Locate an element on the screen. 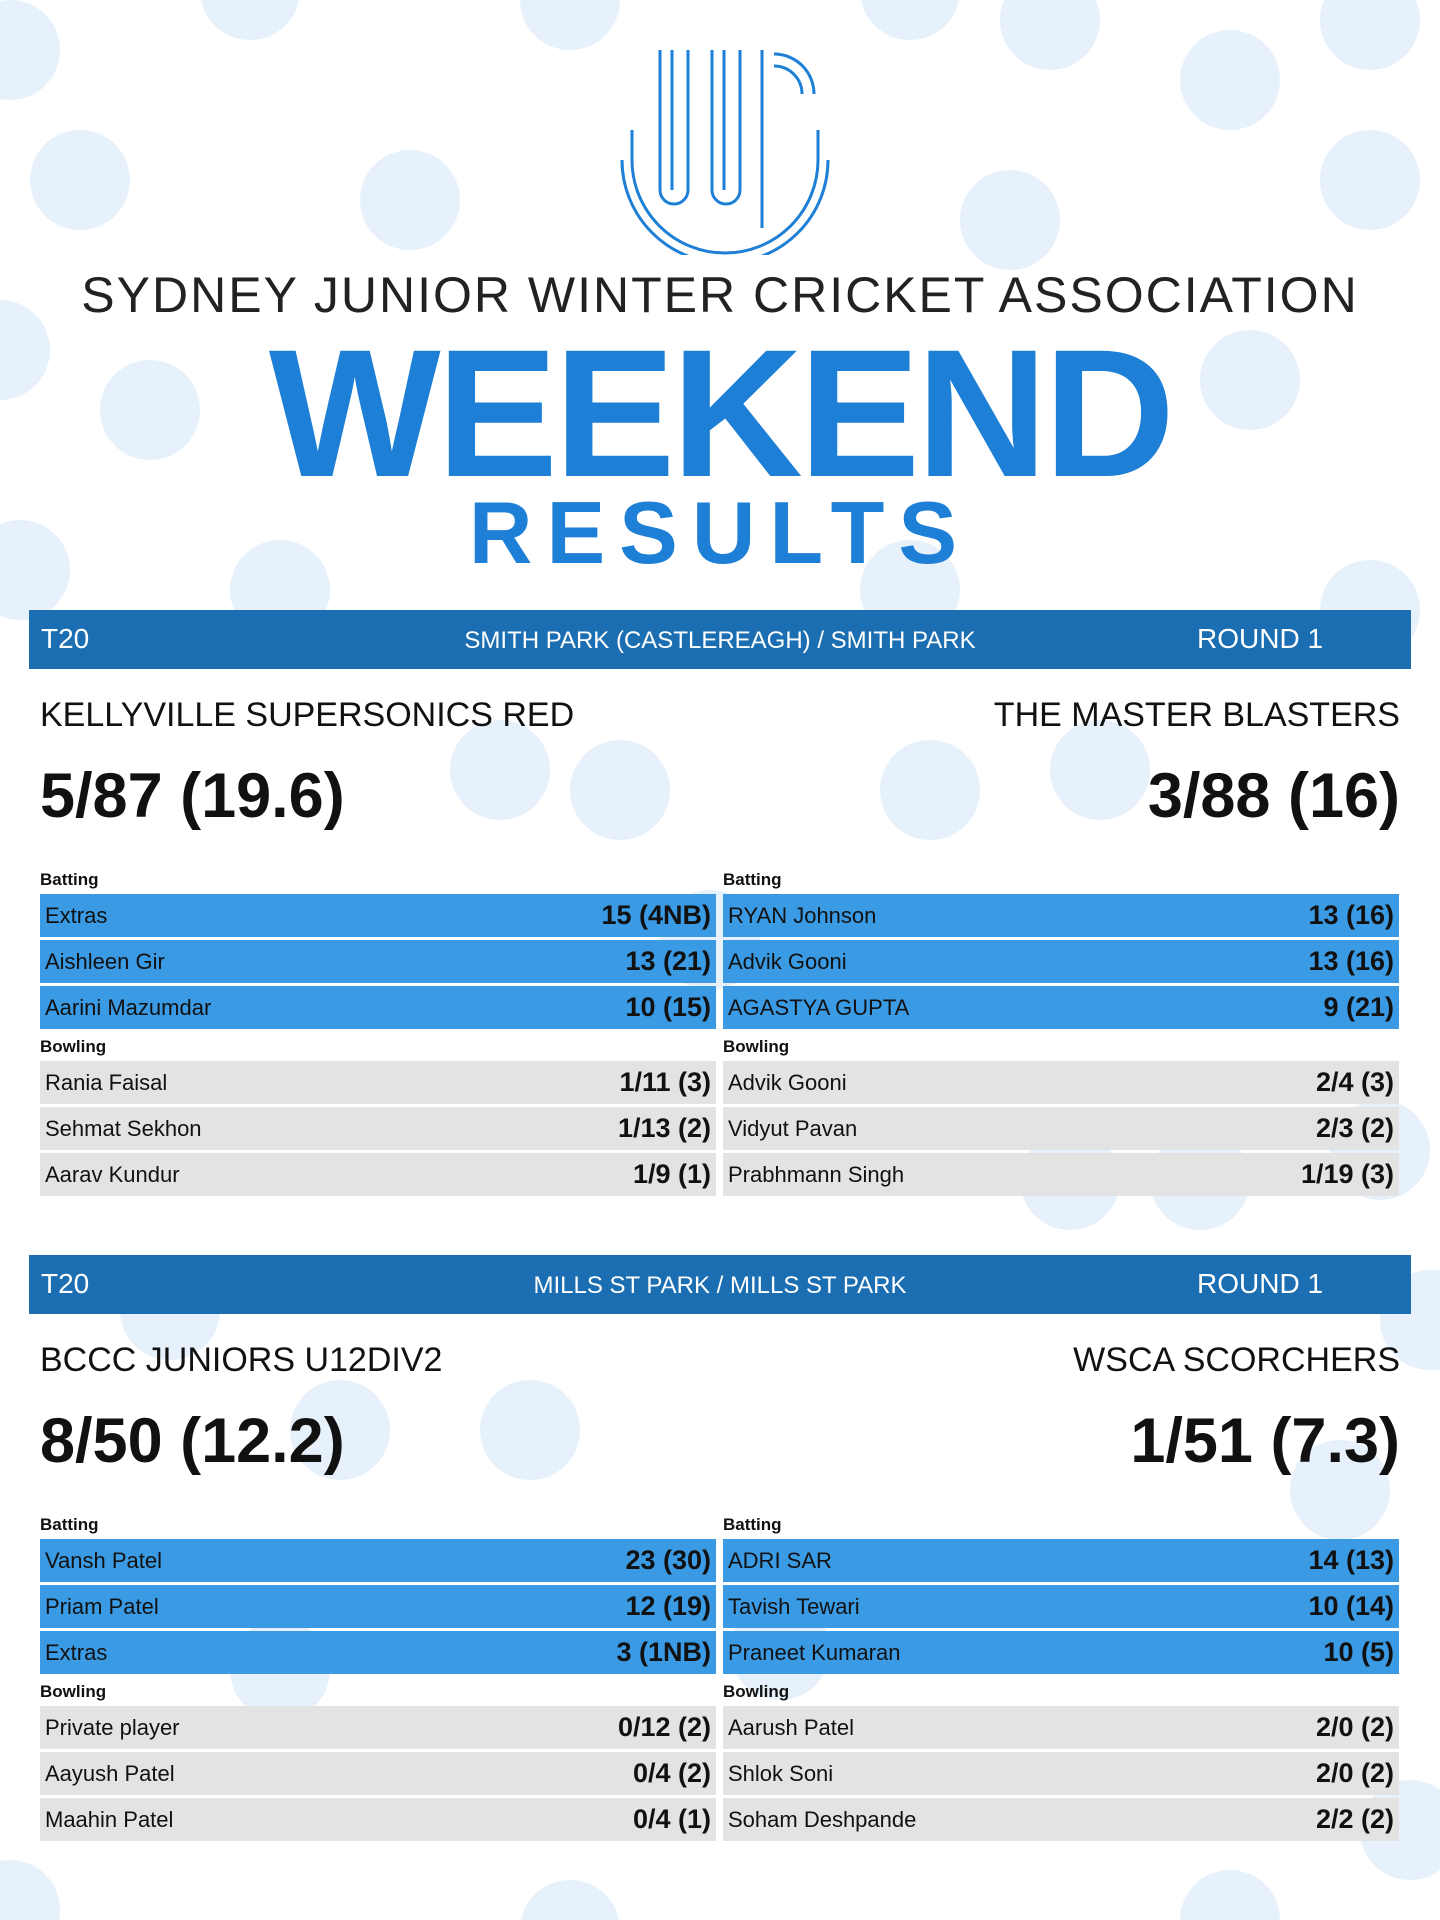  bowling-row: Prabhmann Singh 1/19 (3) is located at coordinates (1061, 1174).